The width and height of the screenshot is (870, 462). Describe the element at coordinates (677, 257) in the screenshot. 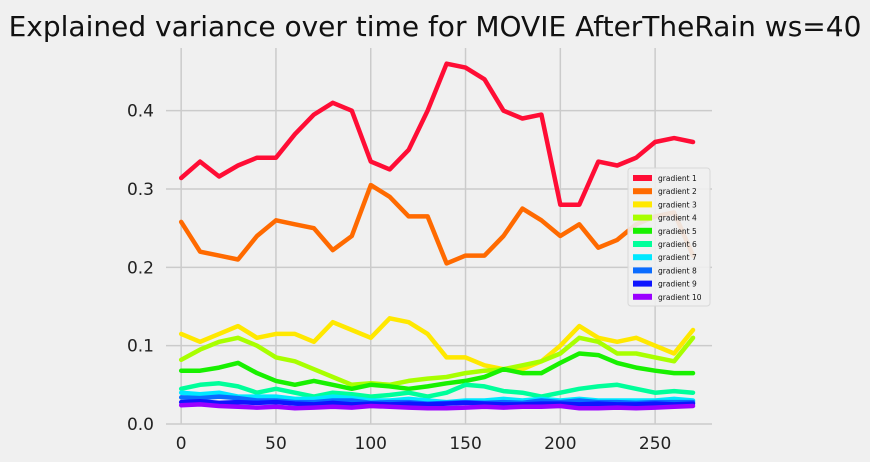

I see `legend-label: gradient 7` at that location.